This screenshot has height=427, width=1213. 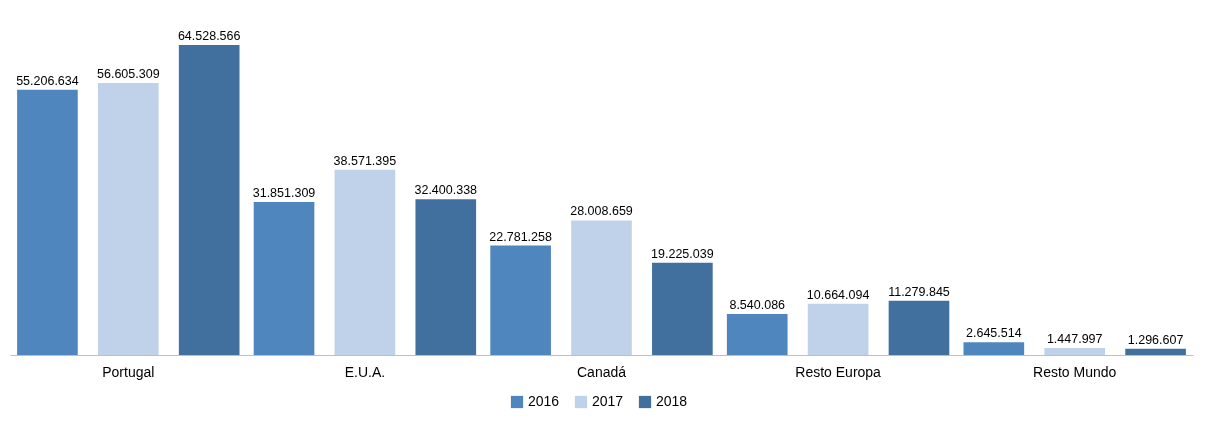 What do you see at coordinates (47, 80) in the screenshot?
I see `data-label: 55.206.634` at bounding box center [47, 80].